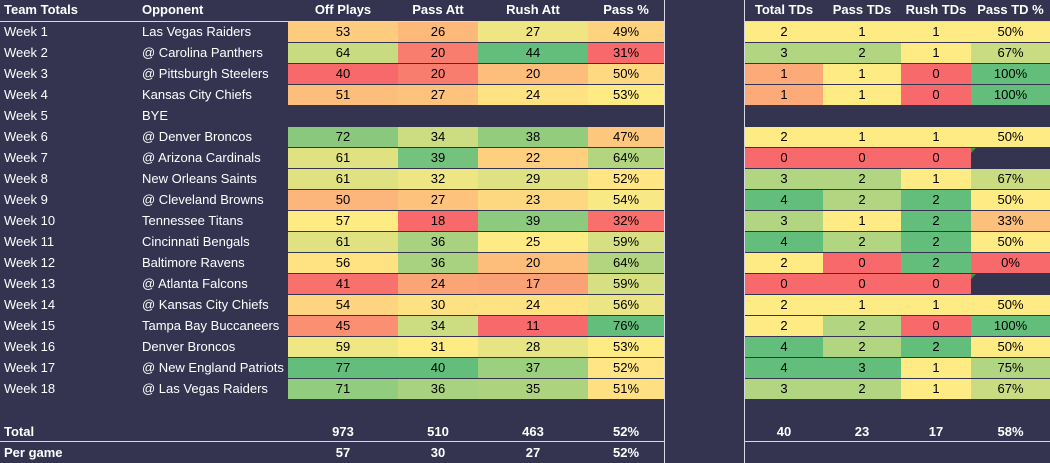  I want to click on total-tds-cell: 1, so click(784, 95).